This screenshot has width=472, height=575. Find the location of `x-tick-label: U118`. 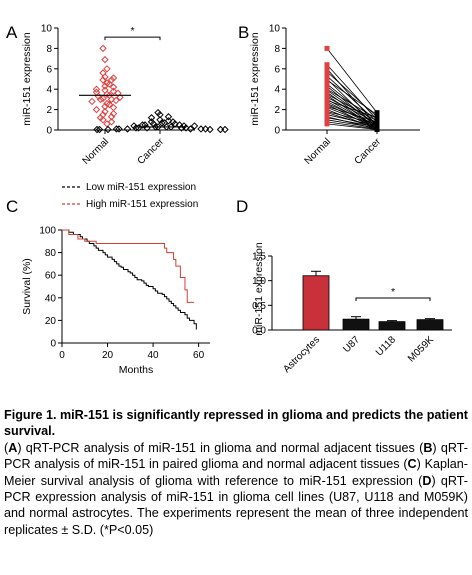

x-tick-label: U118 is located at coordinates (386, 346).